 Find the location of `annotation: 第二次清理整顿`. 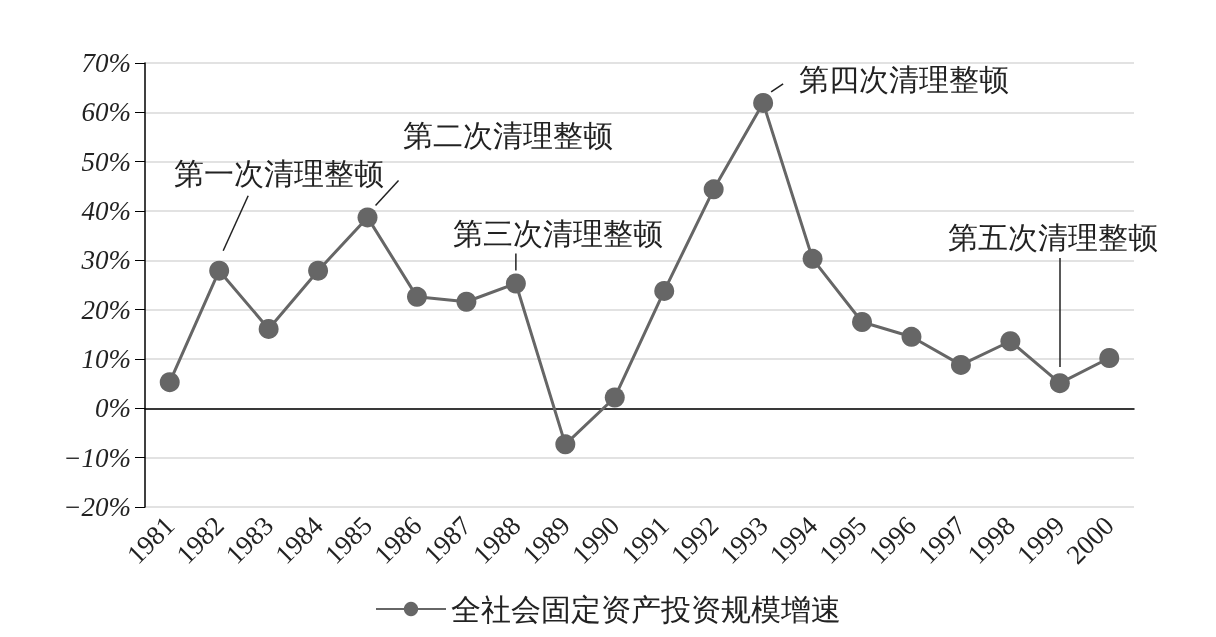

annotation: 第二次清理整顿 is located at coordinates (507, 135).